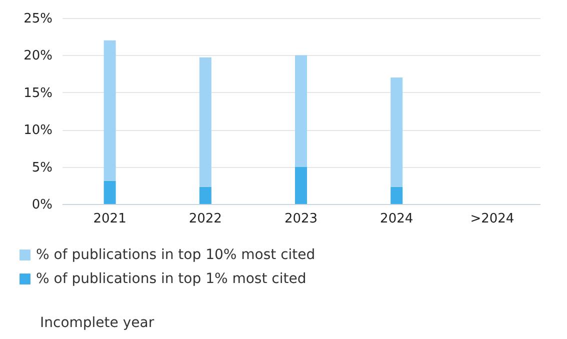  What do you see at coordinates (38, 130) in the screenshot?
I see `y-tick-label: 10%` at bounding box center [38, 130].